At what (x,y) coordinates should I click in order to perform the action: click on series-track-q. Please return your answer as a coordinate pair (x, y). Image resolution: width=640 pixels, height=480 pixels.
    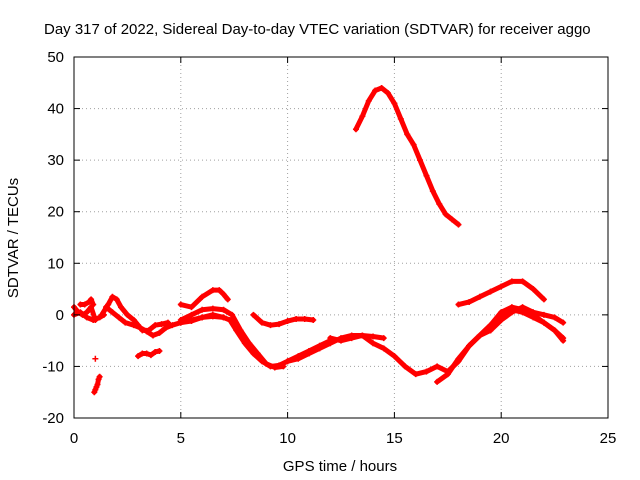
    Looking at the image, I should click on (501, 293).